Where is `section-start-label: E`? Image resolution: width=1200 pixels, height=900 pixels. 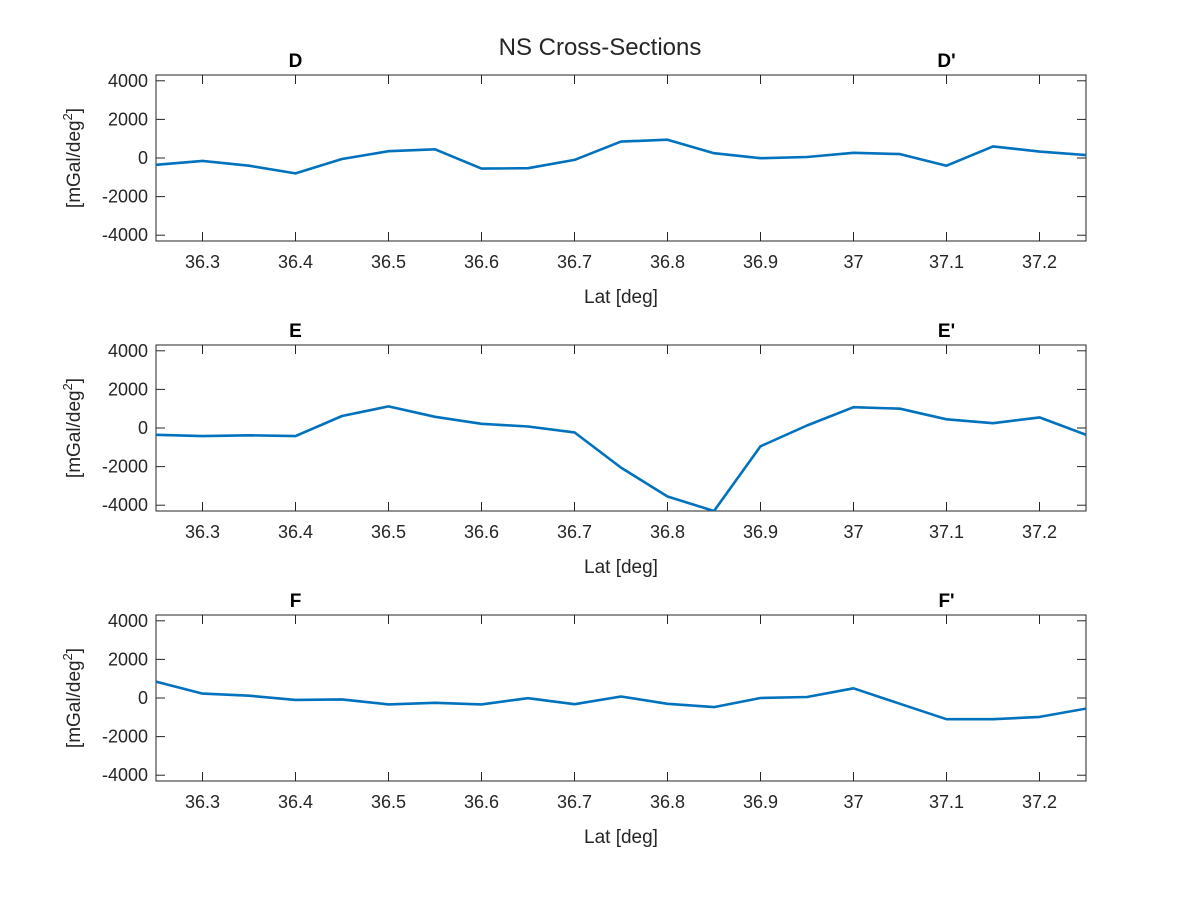
section-start-label: E is located at coordinates (295, 331).